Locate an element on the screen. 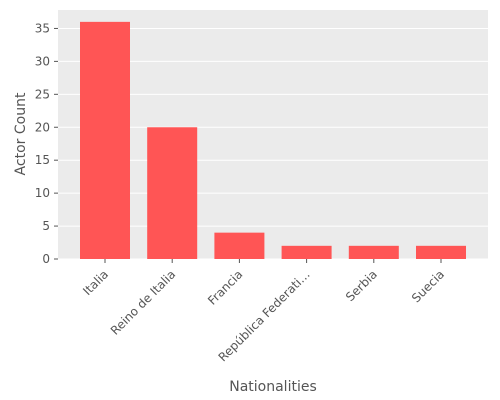 This screenshot has height=400, width=500. y-tick-label: 15 is located at coordinates (42, 160).